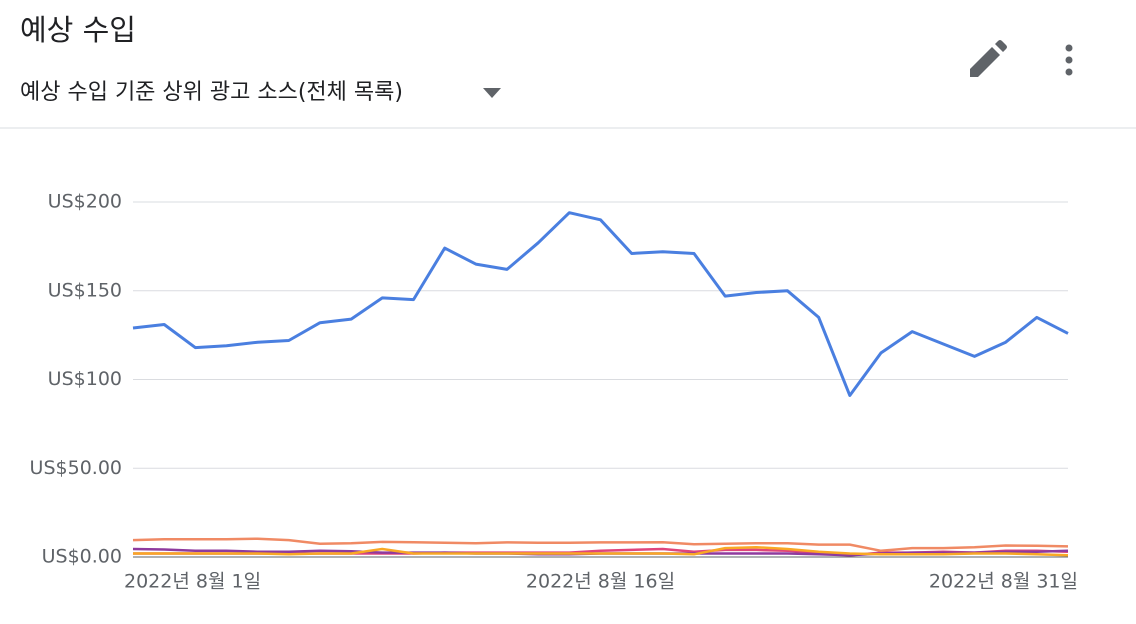 Image resolution: width=1136 pixels, height=624 pixels. Describe the element at coordinates (988, 58) in the screenshot. I see `edit-button` at that location.